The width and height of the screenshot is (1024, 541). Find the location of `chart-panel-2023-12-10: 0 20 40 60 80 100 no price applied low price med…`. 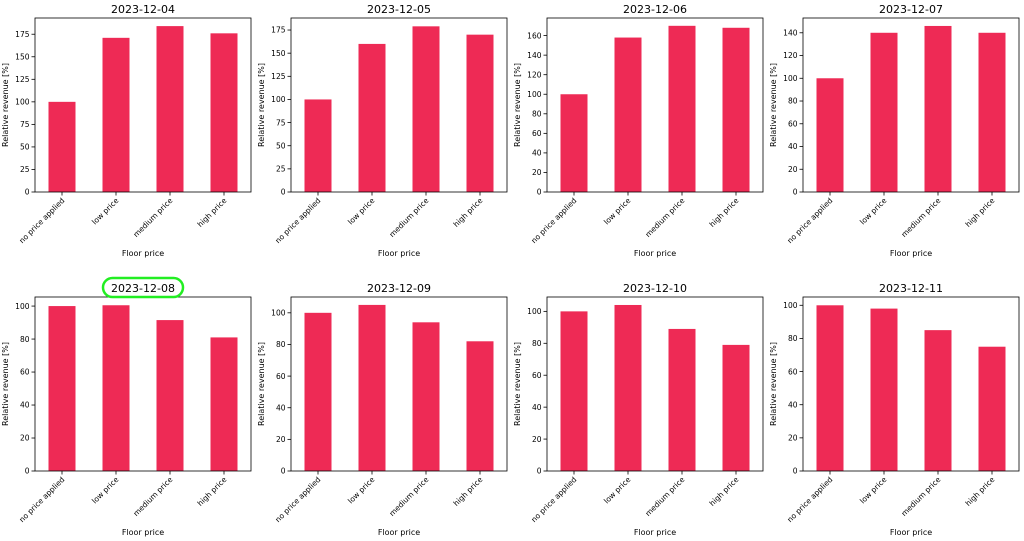

chart-panel-2023-12-10: 0 20 40 60 80 100 no price applied low price med… is located at coordinates (638, 409).